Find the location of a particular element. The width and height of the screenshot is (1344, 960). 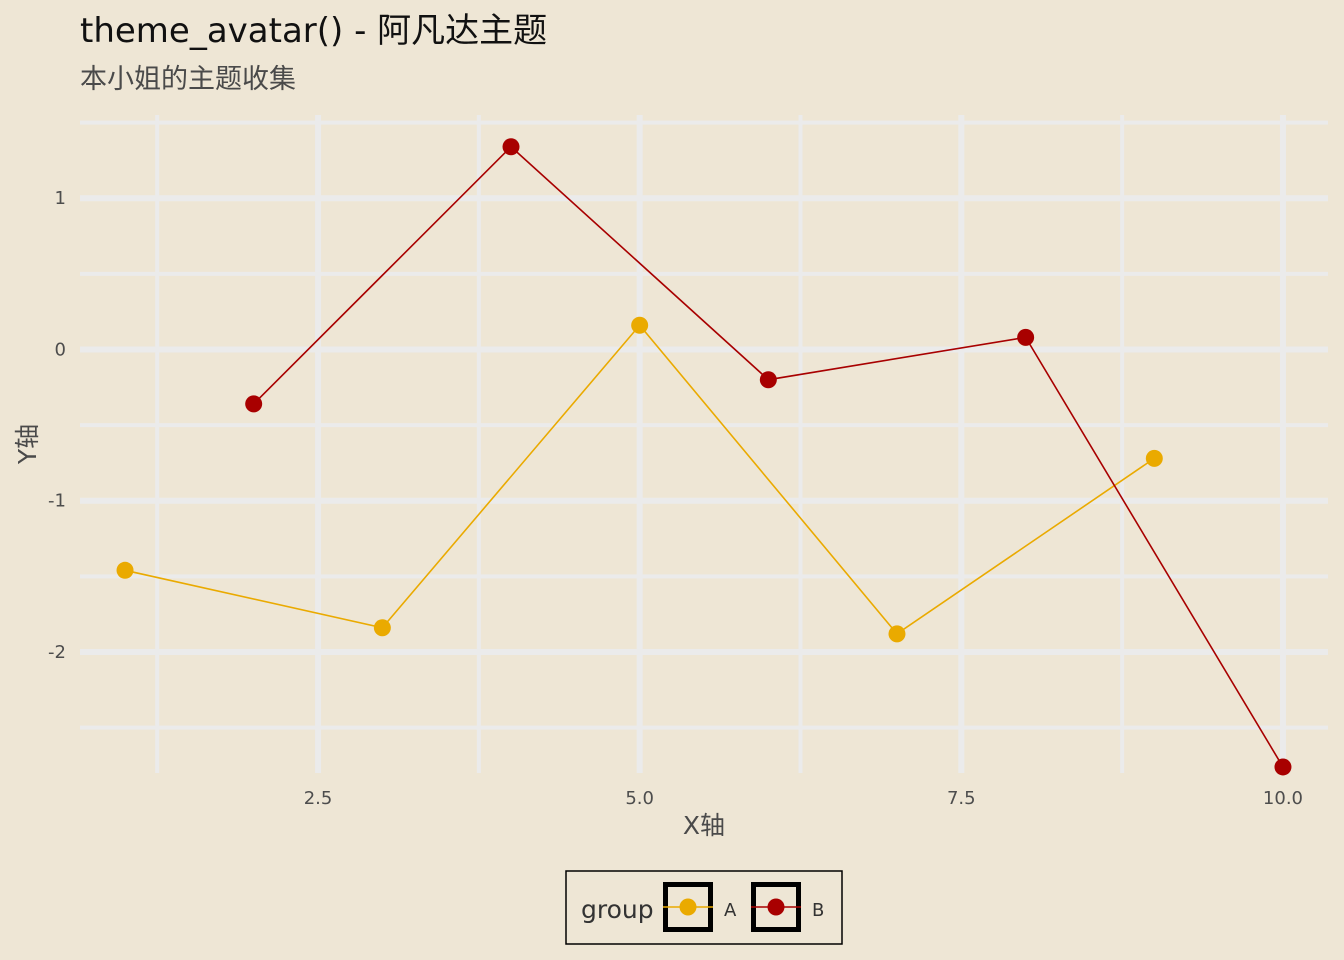

legend-label: B is located at coordinates (818, 910).